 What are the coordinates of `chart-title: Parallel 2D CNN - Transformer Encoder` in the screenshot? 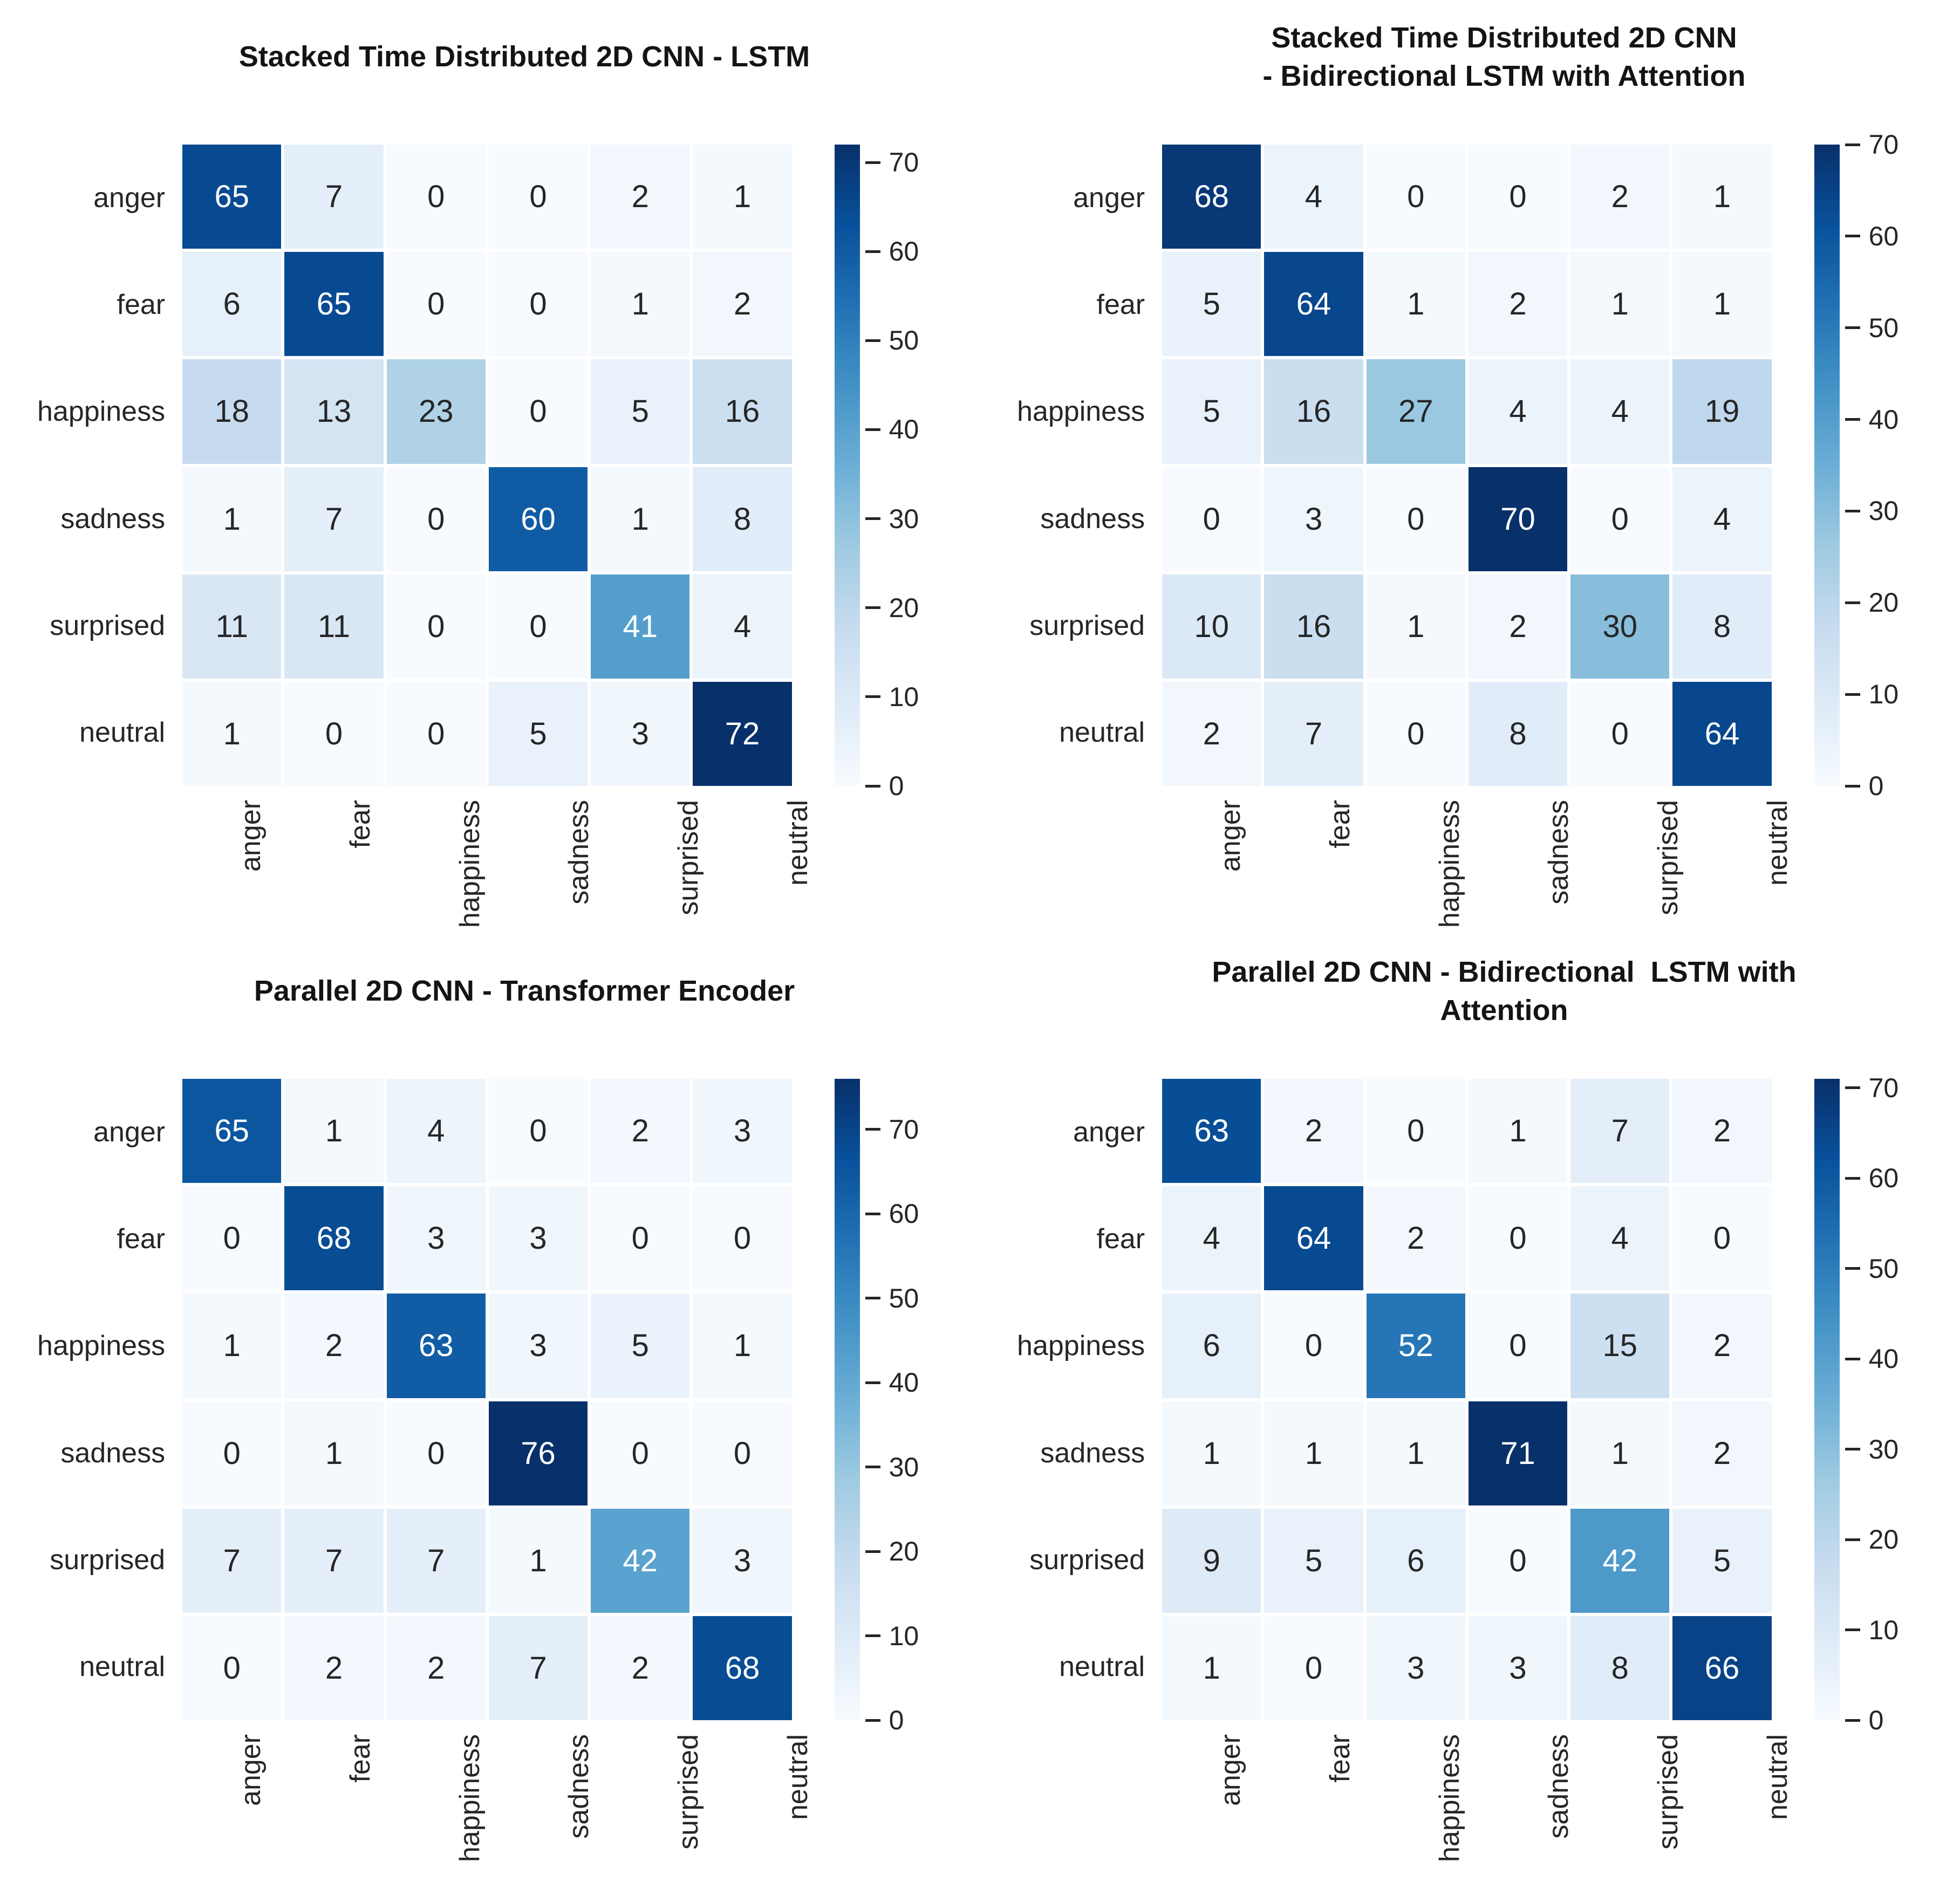 It's located at (525, 991).